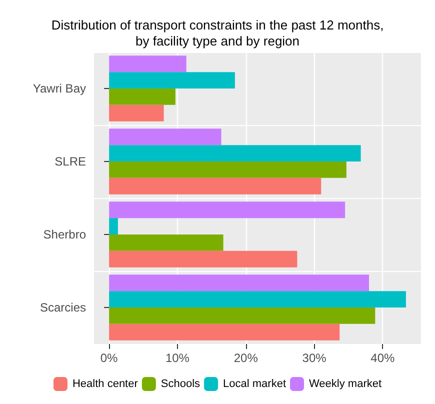 The image size is (435, 404). I want to click on legend-label: Schools, so click(180, 384).